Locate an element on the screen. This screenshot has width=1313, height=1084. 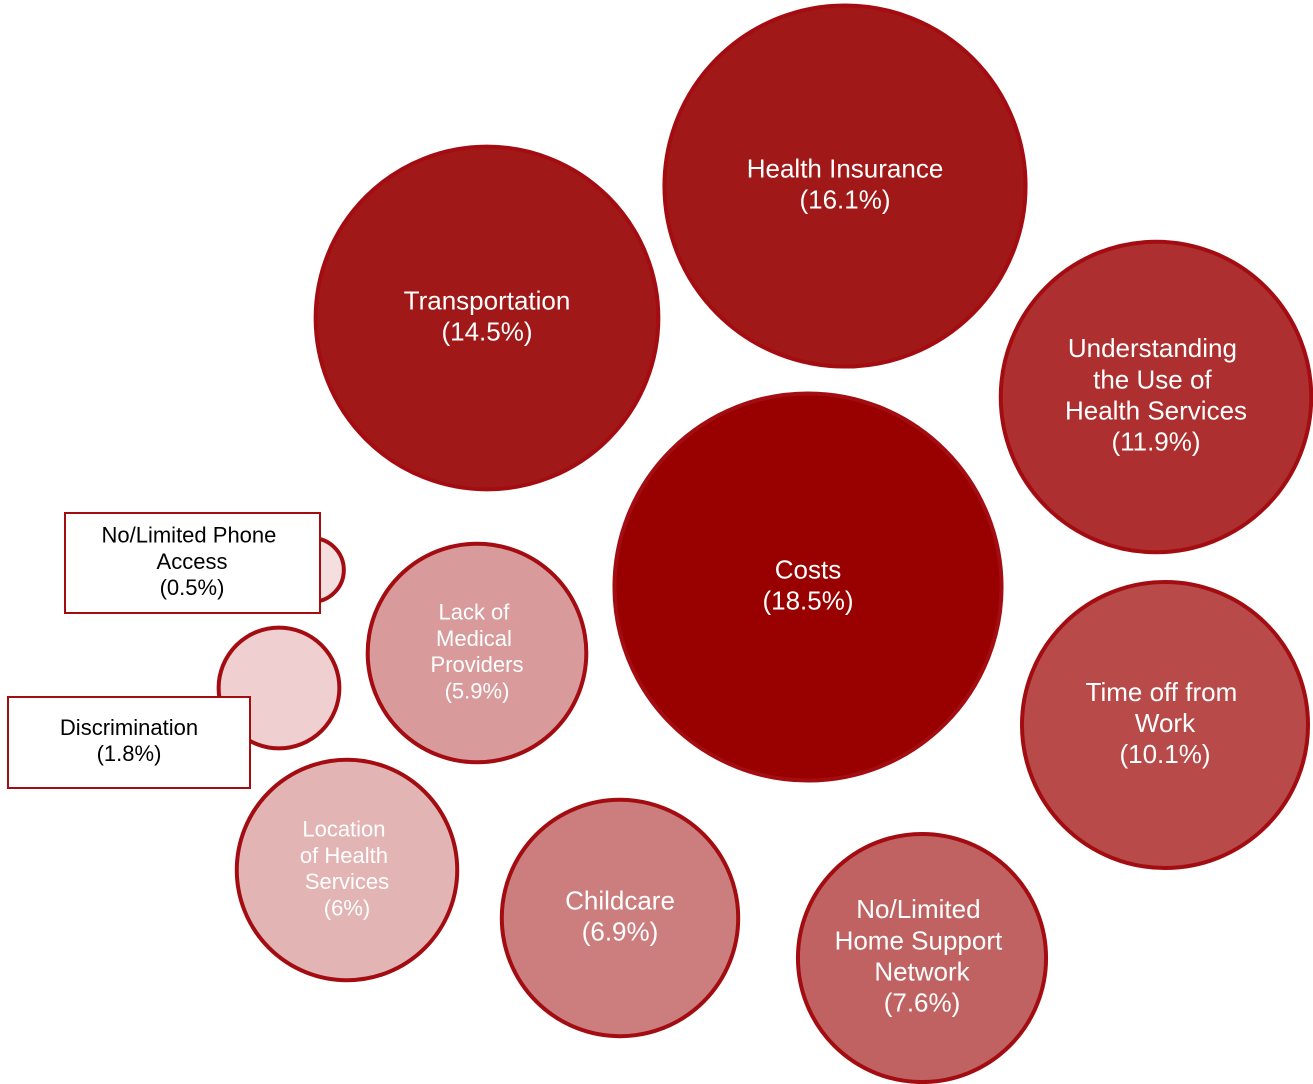
bubble-label: Health Insurance is located at coordinates (845, 168).